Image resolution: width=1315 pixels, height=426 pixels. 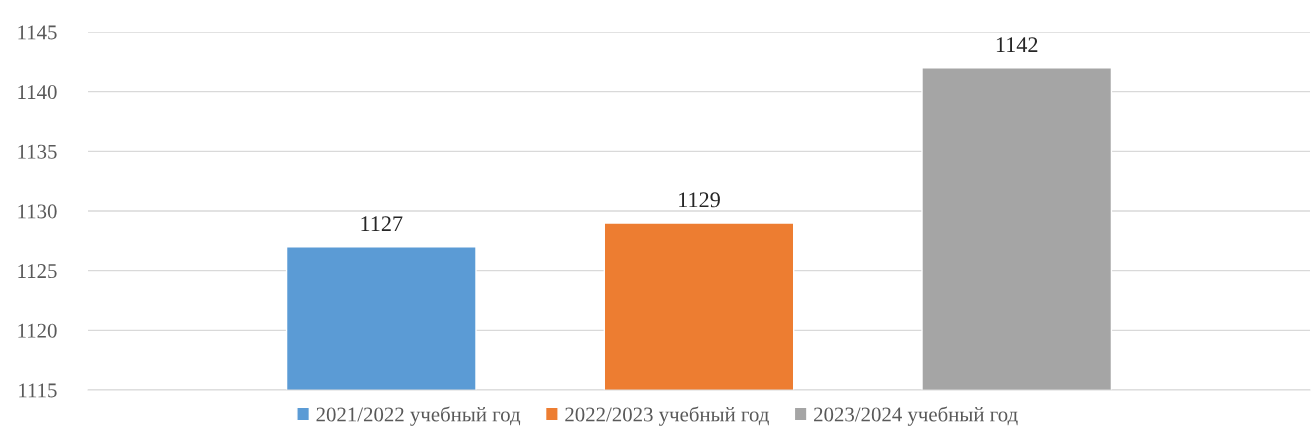 What do you see at coordinates (37, 32) in the screenshot?
I see `y-tick-label: 1145` at bounding box center [37, 32].